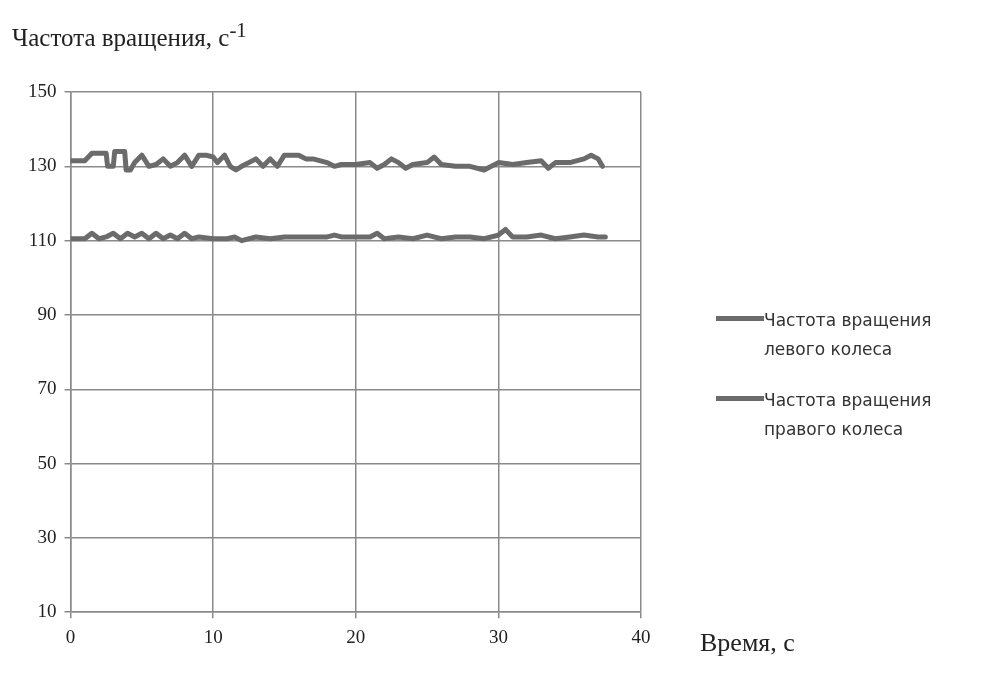 The image size is (1007, 675). What do you see at coordinates (70, 636) in the screenshot?
I see `x-tick-label: 0` at bounding box center [70, 636].